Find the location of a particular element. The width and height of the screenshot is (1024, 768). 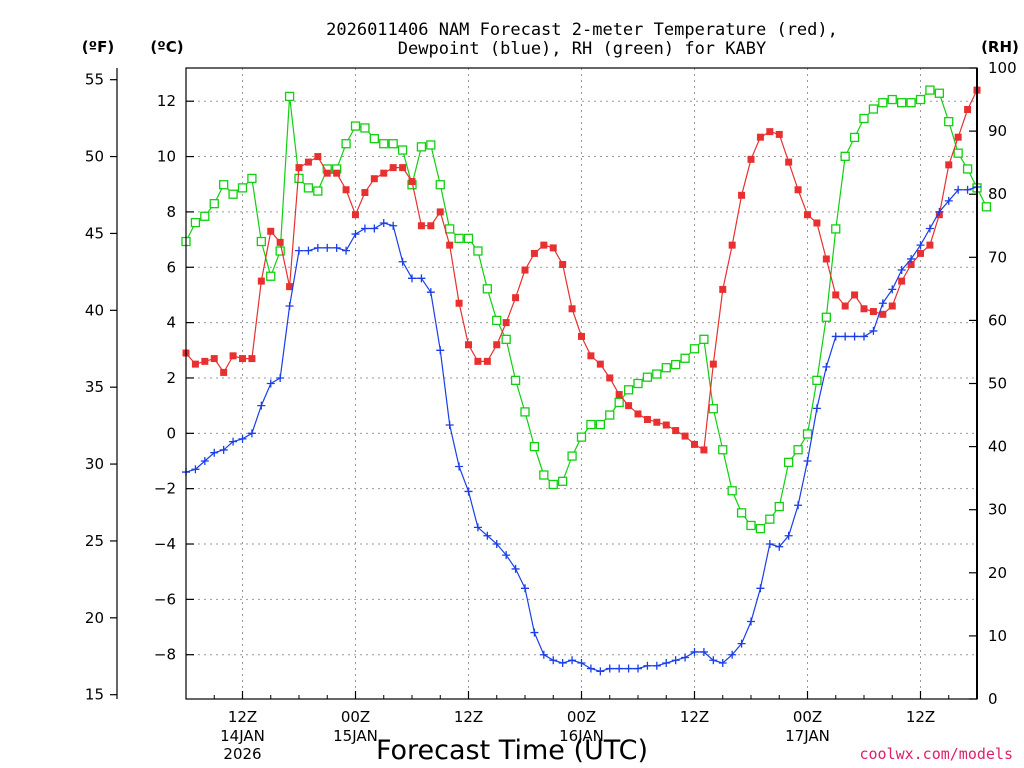

rh-unit-label: (RH) is located at coordinates (1000, 47).